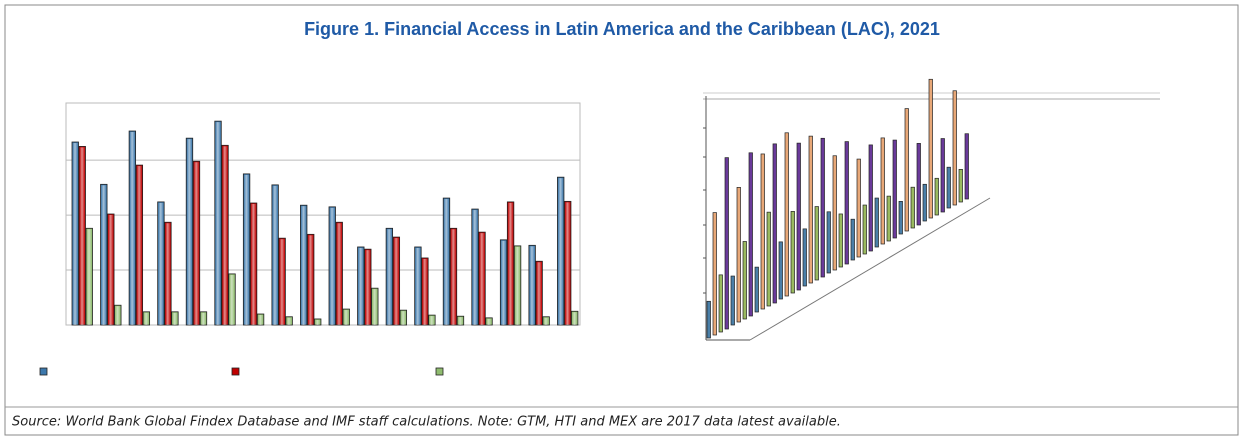 This screenshot has width=1244, height=447. I want to click on right-floor, so click(870, 269).